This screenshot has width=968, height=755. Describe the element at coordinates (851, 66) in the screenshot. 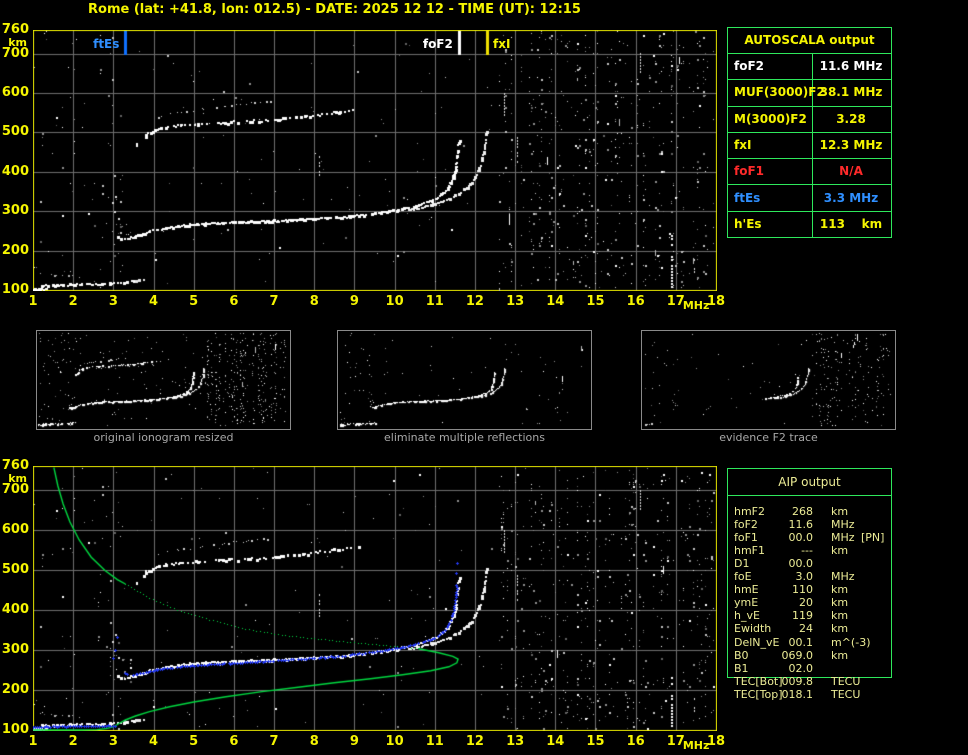

I see `param-value: 11.6 MHz` at that location.